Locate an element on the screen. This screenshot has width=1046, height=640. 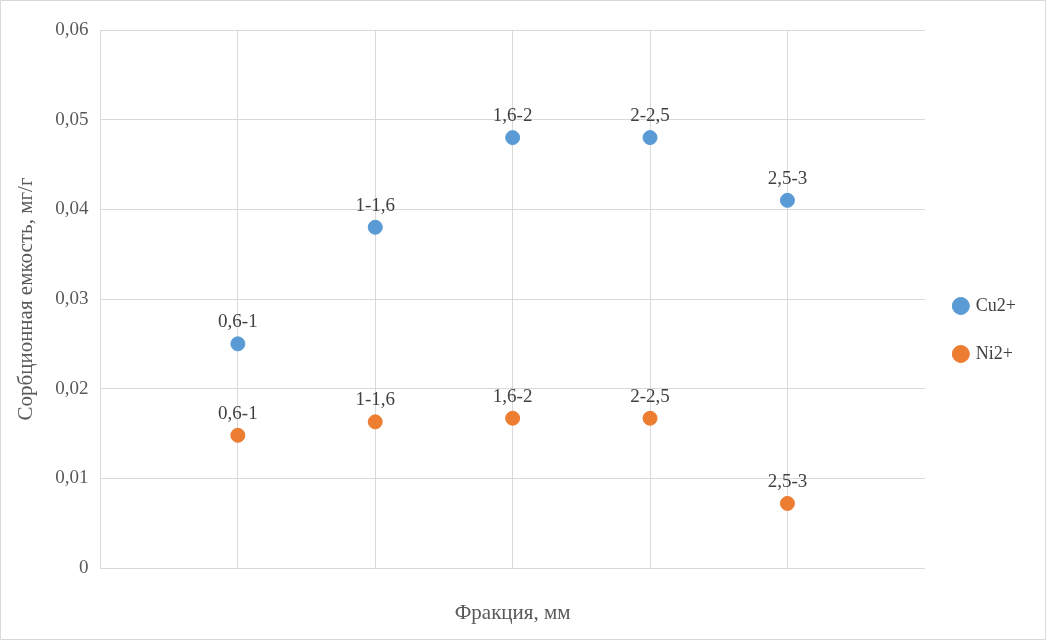
y-tick-label: 0,03 is located at coordinates (72, 297).